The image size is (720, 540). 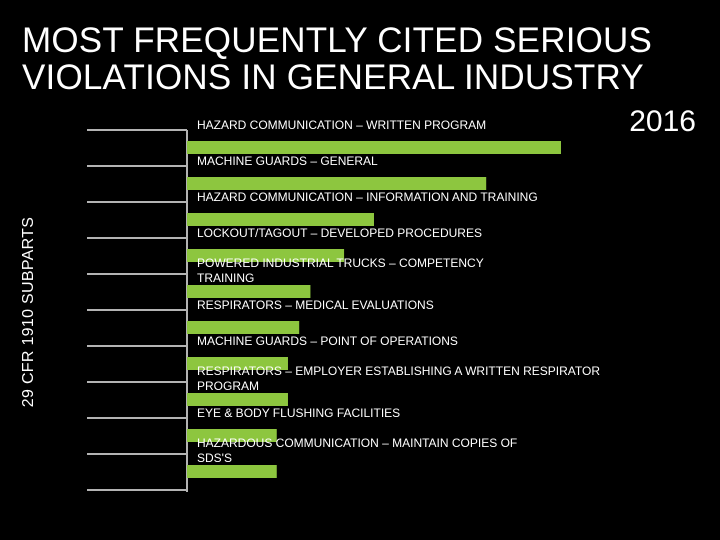 I want to click on category-label-line: SDS'S, so click(x=214, y=458).